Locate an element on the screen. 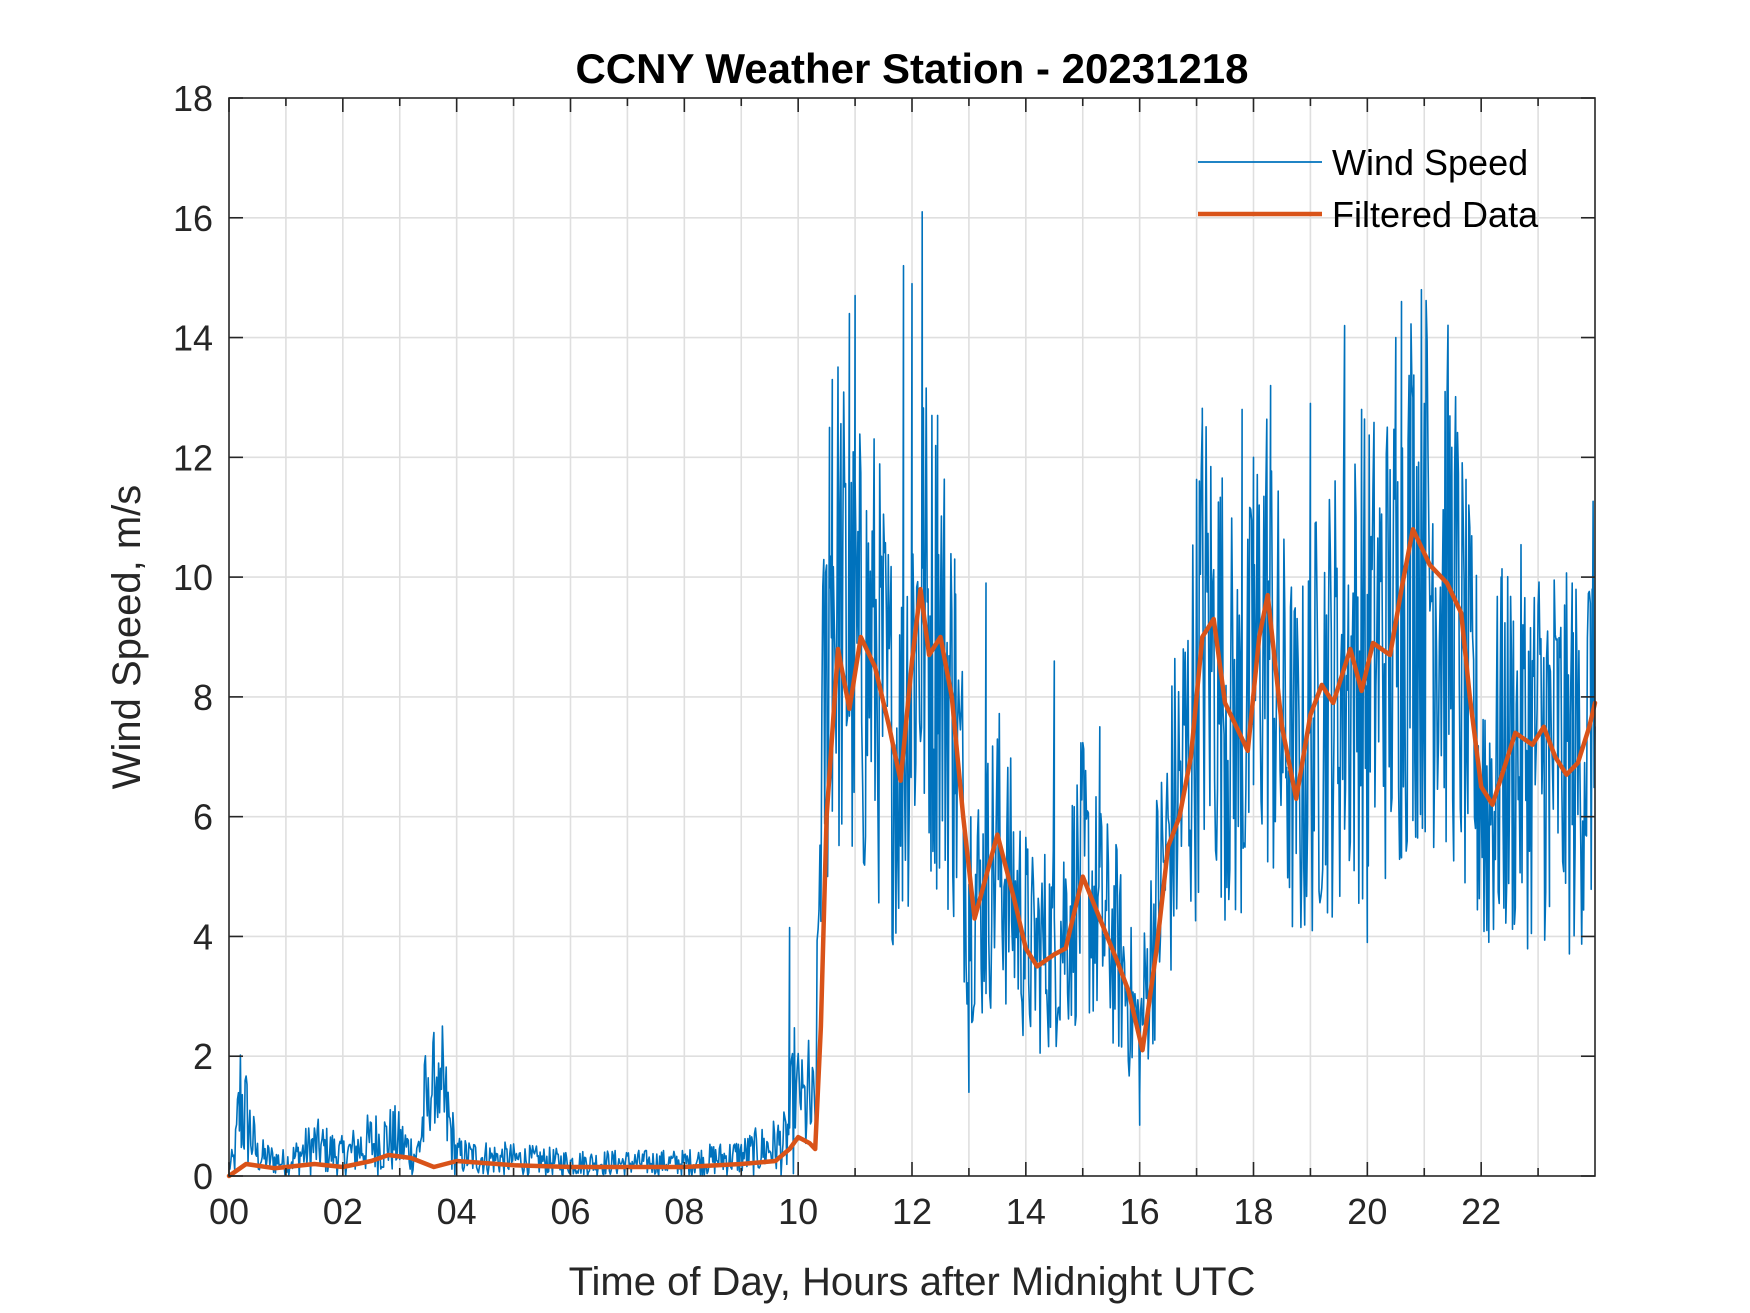 This screenshot has height=1313, width=1750. x-tick-label: 16 is located at coordinates (1140, 1211).